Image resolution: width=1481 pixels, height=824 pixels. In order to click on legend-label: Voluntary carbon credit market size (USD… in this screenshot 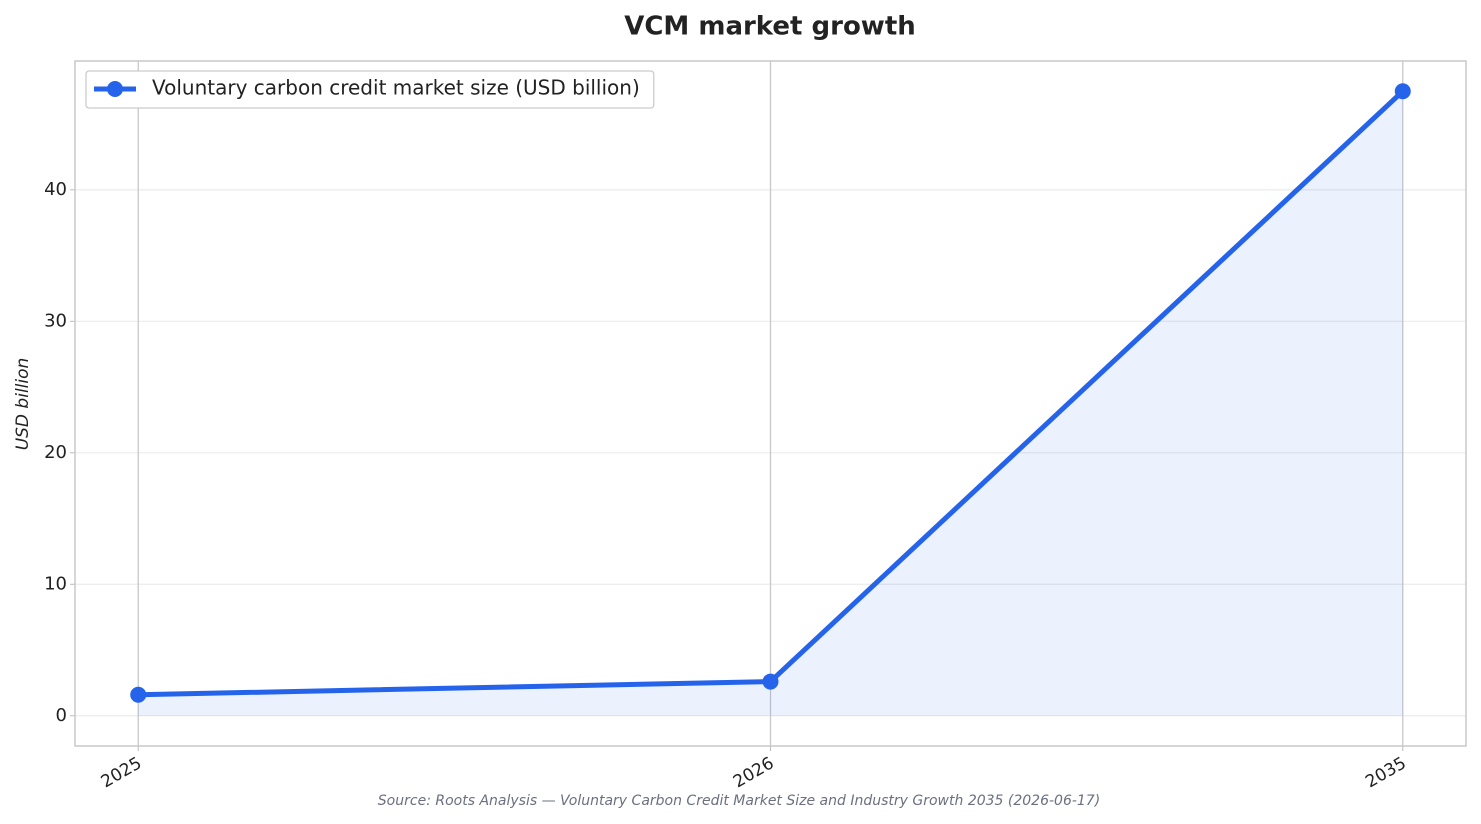, I will do `click(396, 88)`.